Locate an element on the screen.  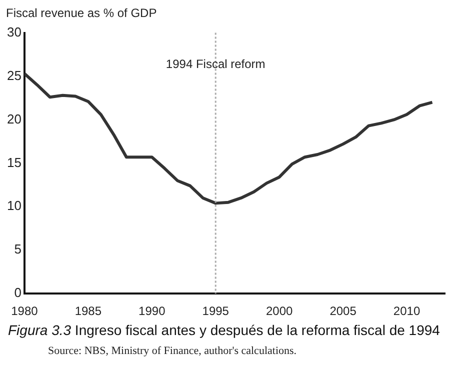
y-tick-label: 5 is located at coordinates (18, 249).